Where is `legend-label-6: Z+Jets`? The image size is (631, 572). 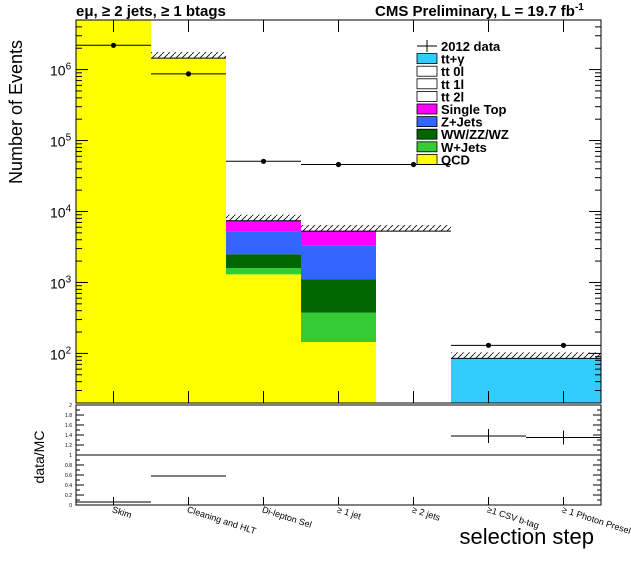
legend-label-6: Z+Jets is located at coordinates (462, 122).